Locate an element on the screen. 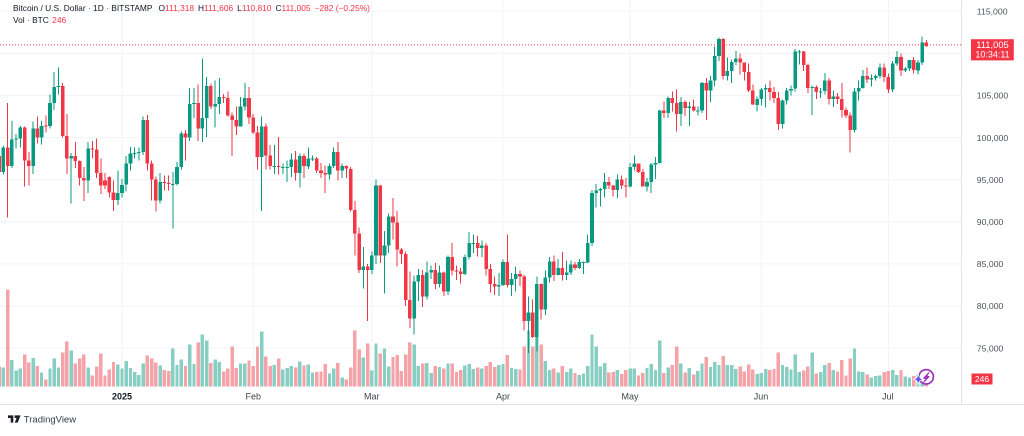  svg-text: 95,000 is located at coordinates (990, 180).